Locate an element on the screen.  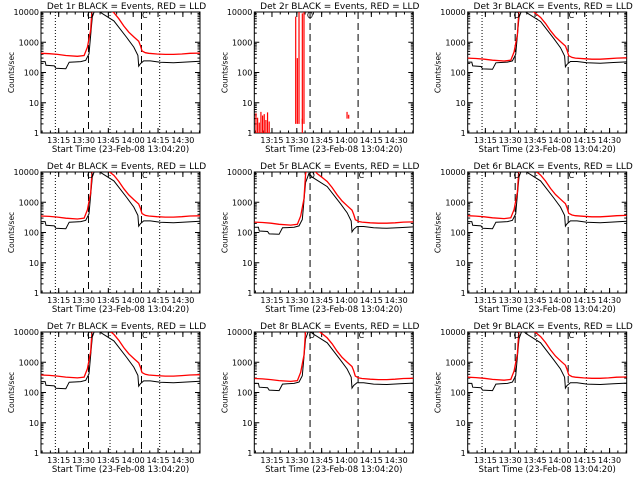
panel-title: Det 2r BLACK = Events, RED = LLD is located at coordinates (339, 7).